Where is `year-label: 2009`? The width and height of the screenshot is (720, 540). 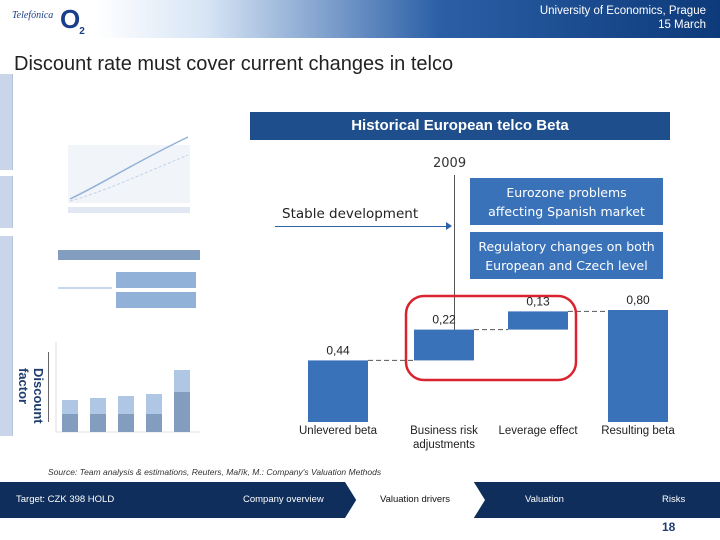 year-label: 2009 is located at coordinates (450, 163).